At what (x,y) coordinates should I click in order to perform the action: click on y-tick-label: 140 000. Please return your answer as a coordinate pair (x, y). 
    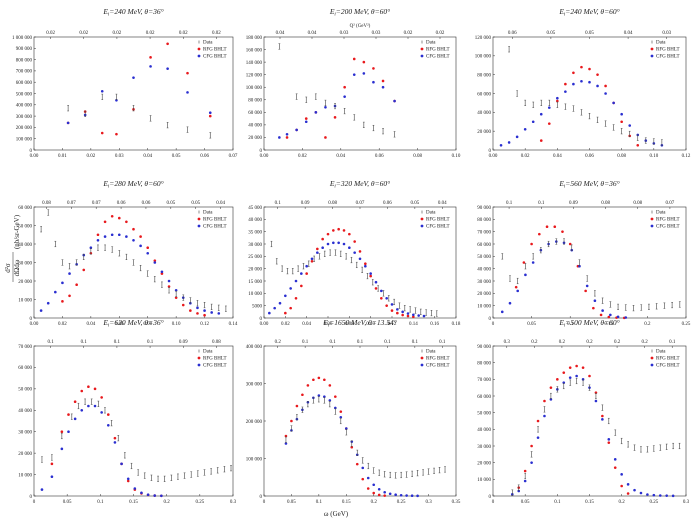
    Looking at the image, I should click on (254, 63).